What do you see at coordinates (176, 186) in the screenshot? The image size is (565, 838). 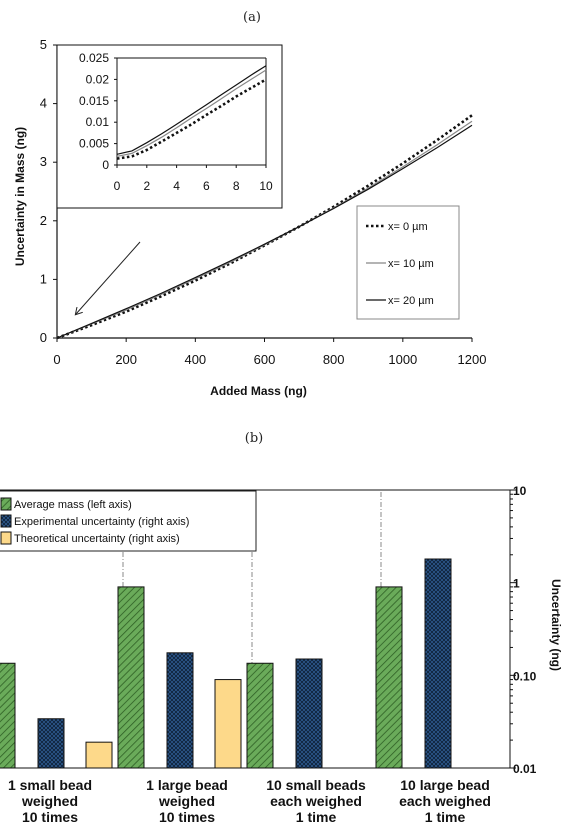 I see `inset-x-tick-label: 4` at bounding box center [176, 186].